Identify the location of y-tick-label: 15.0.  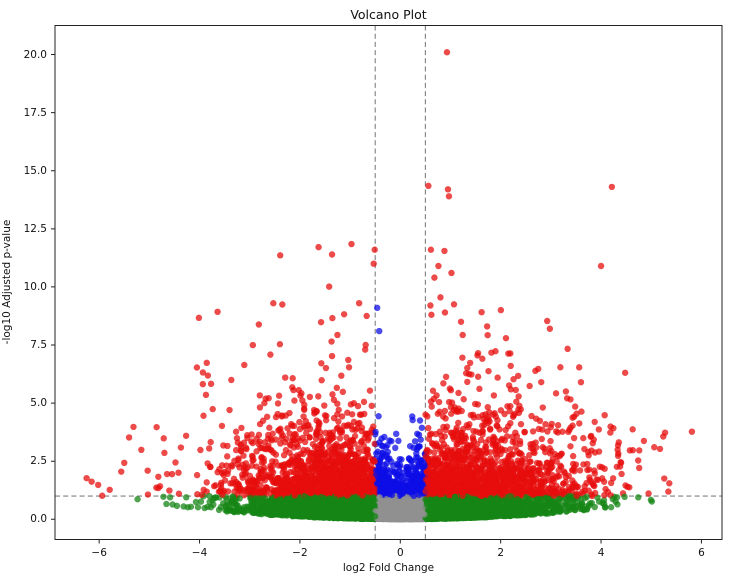
(35, 170).